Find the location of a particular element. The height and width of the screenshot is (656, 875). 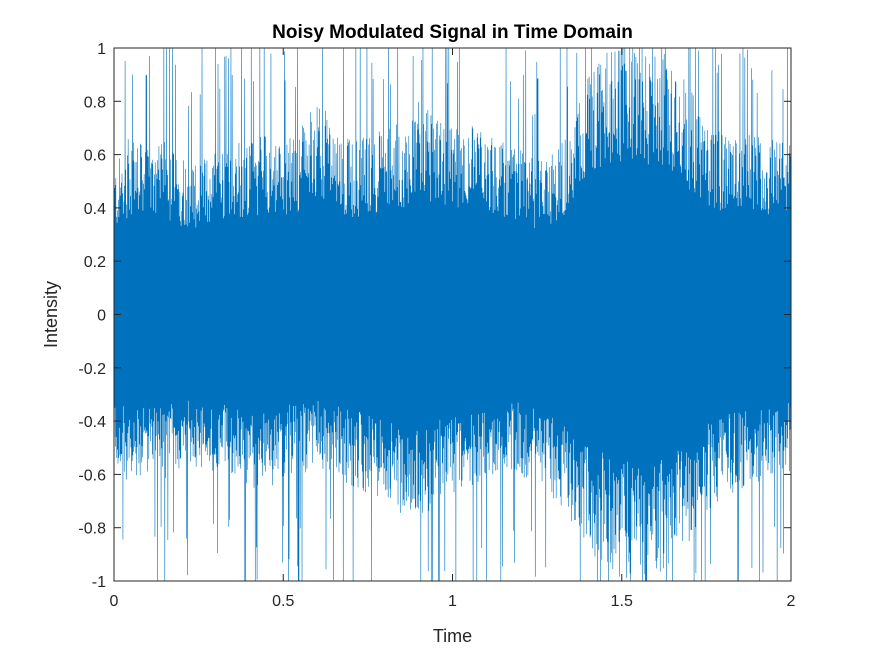

y-axis-label: Intensity is located at coordinates (51, 314).